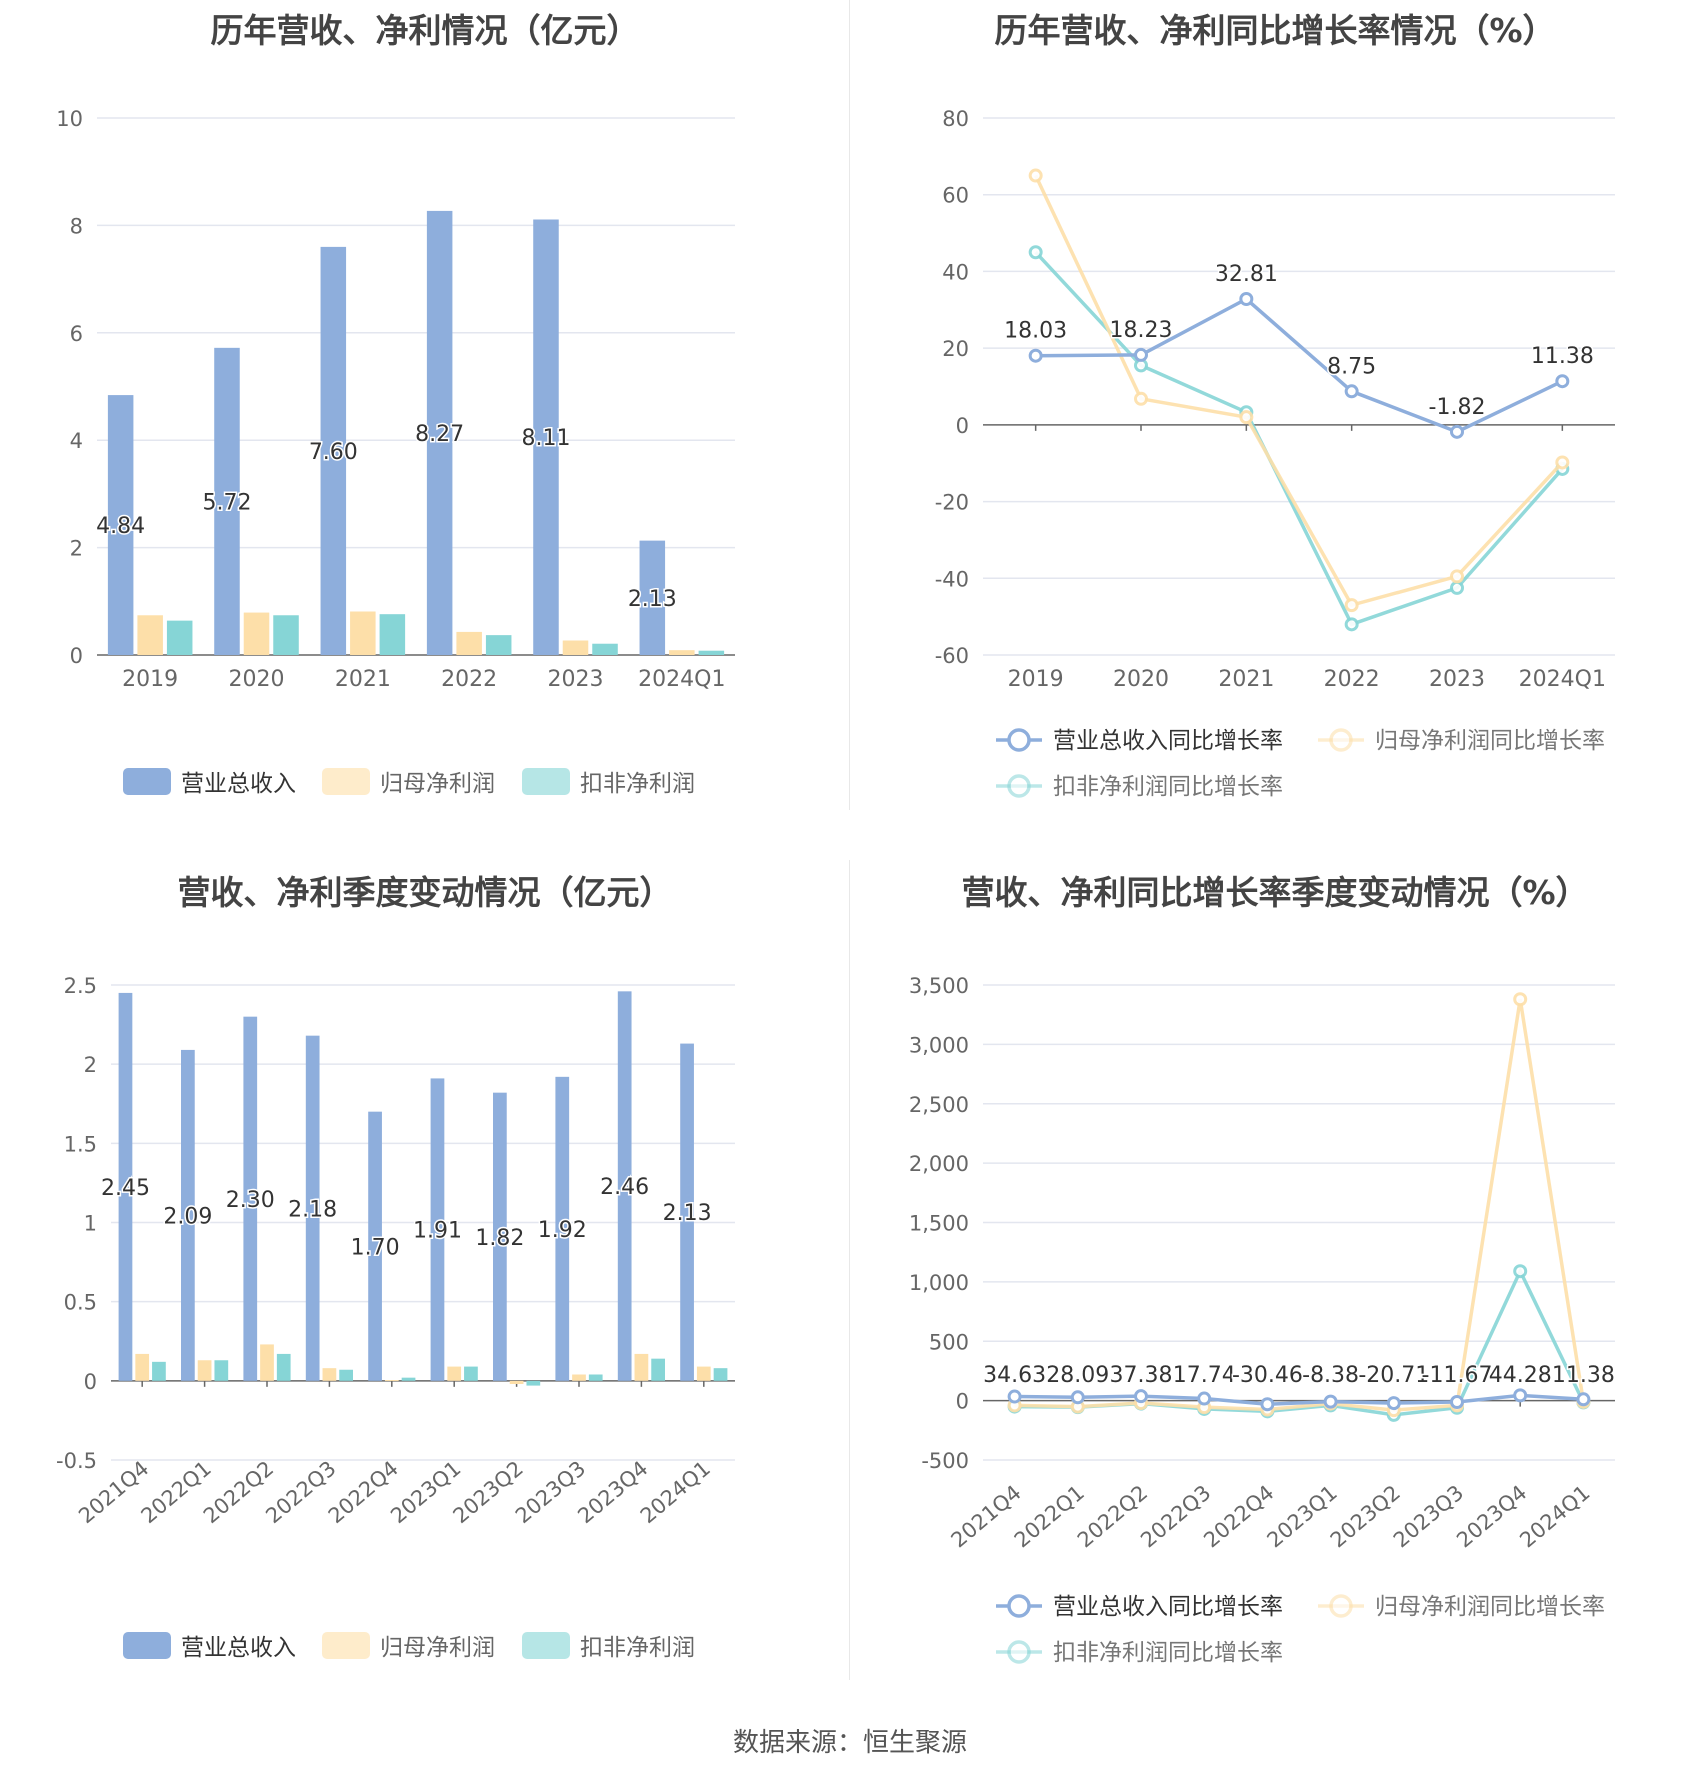 This screenshot has height=1782, width=1700. I want to click on data-label: 11.38, so click(1562, 356).